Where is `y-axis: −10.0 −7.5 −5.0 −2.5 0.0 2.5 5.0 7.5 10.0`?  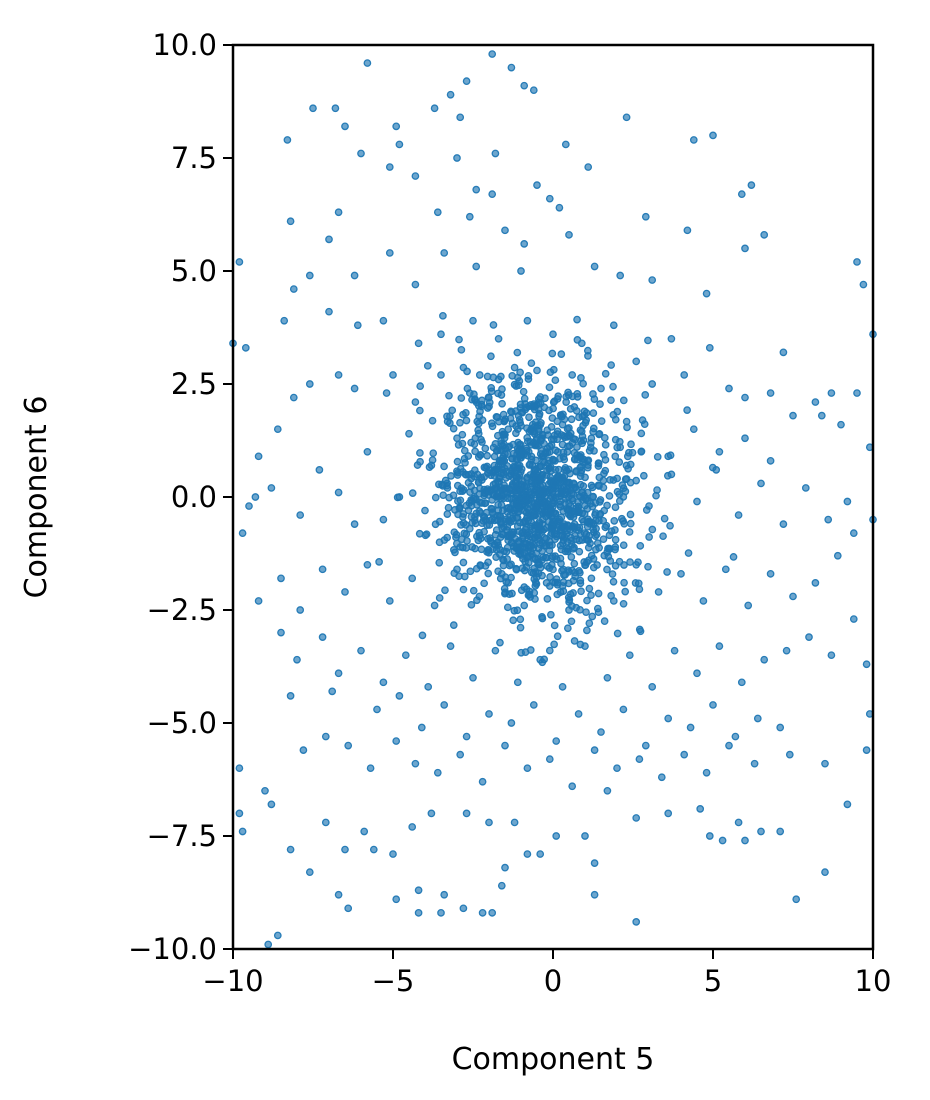
y-axis: −10.0 −7.5 −5.0 −2.5 0.0 2.5 5.0 7.5 10.0 is located at coordinates (180, 497).